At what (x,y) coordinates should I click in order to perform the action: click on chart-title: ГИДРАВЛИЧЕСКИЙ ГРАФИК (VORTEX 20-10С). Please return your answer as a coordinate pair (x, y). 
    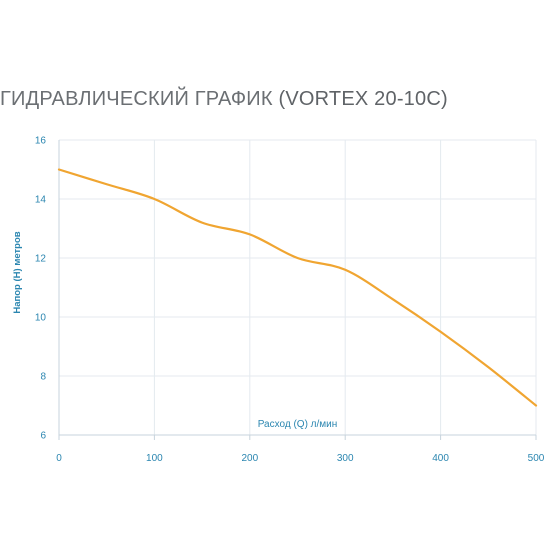
    Looking at the image, I should click on (275, 99).